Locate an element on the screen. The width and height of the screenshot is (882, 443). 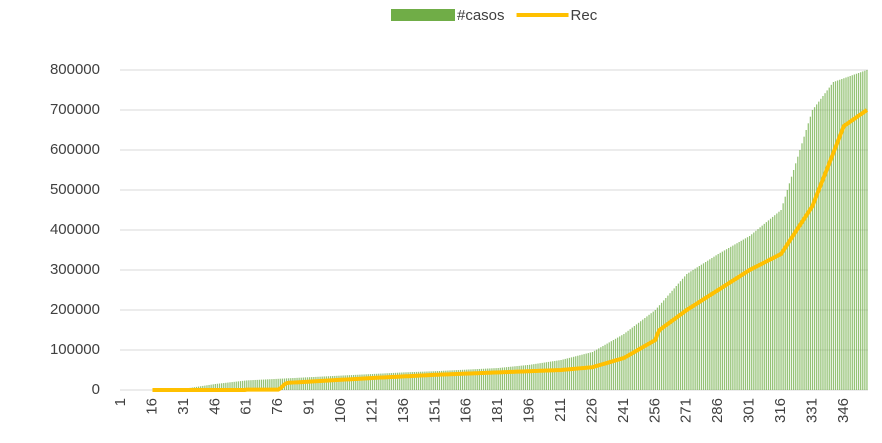
x-tick-label: 31 is located at coordinates (183, 406).